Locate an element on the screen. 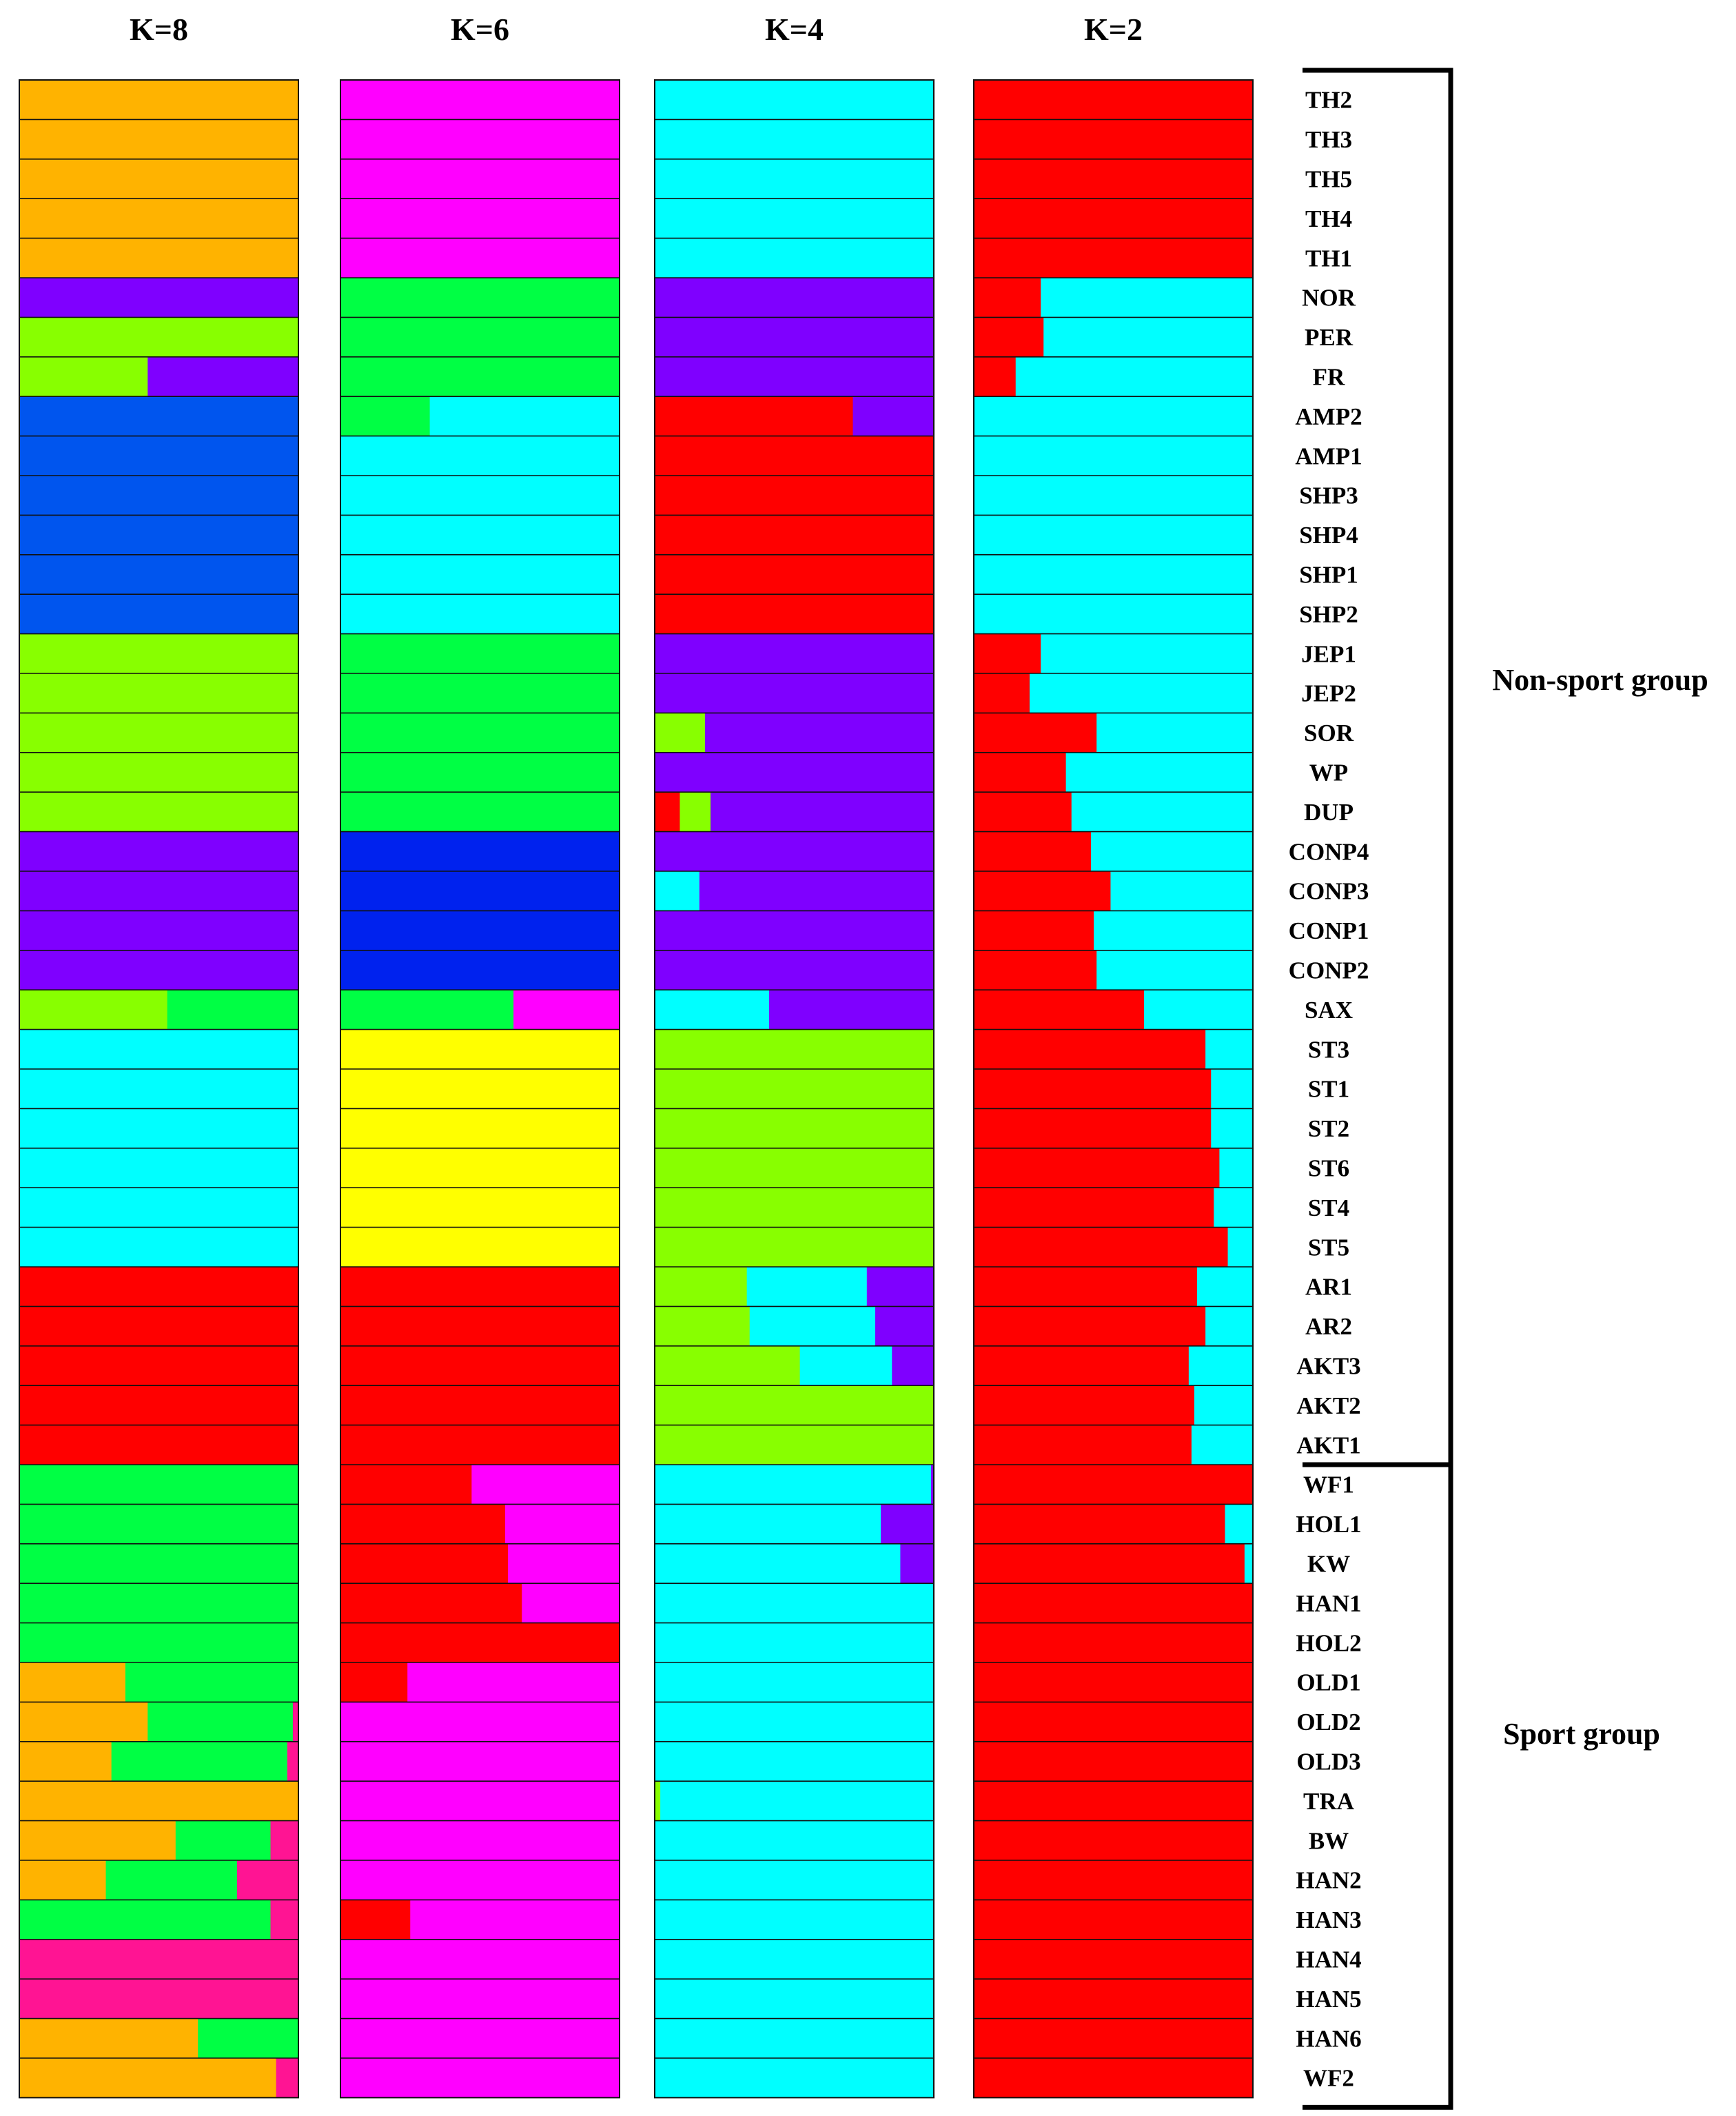 The width and height of the screenshot is (1736, 2116). sport-bracket is located at coordinates (1378, 1787).